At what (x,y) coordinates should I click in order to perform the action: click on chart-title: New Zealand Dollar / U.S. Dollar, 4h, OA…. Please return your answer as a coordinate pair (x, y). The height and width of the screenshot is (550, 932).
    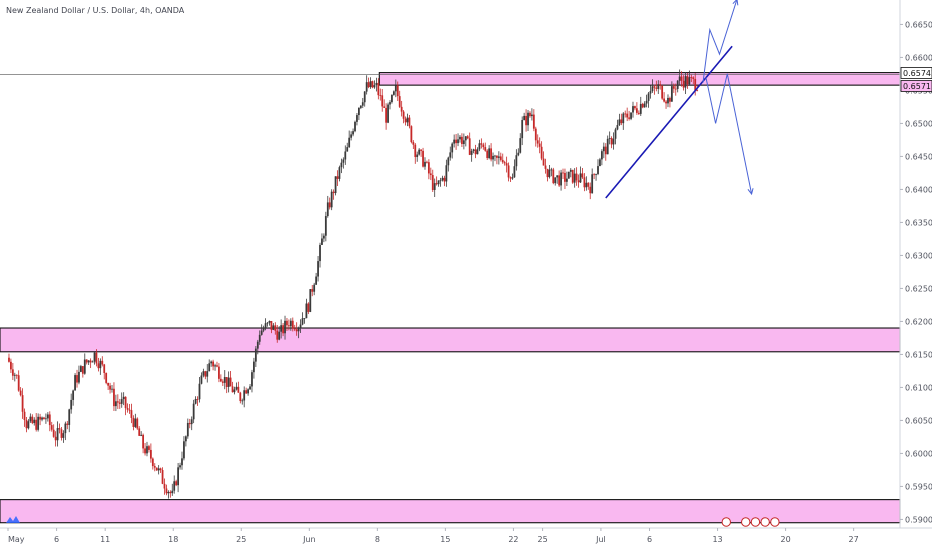
    Looking at the image, I should click on (95, 10).